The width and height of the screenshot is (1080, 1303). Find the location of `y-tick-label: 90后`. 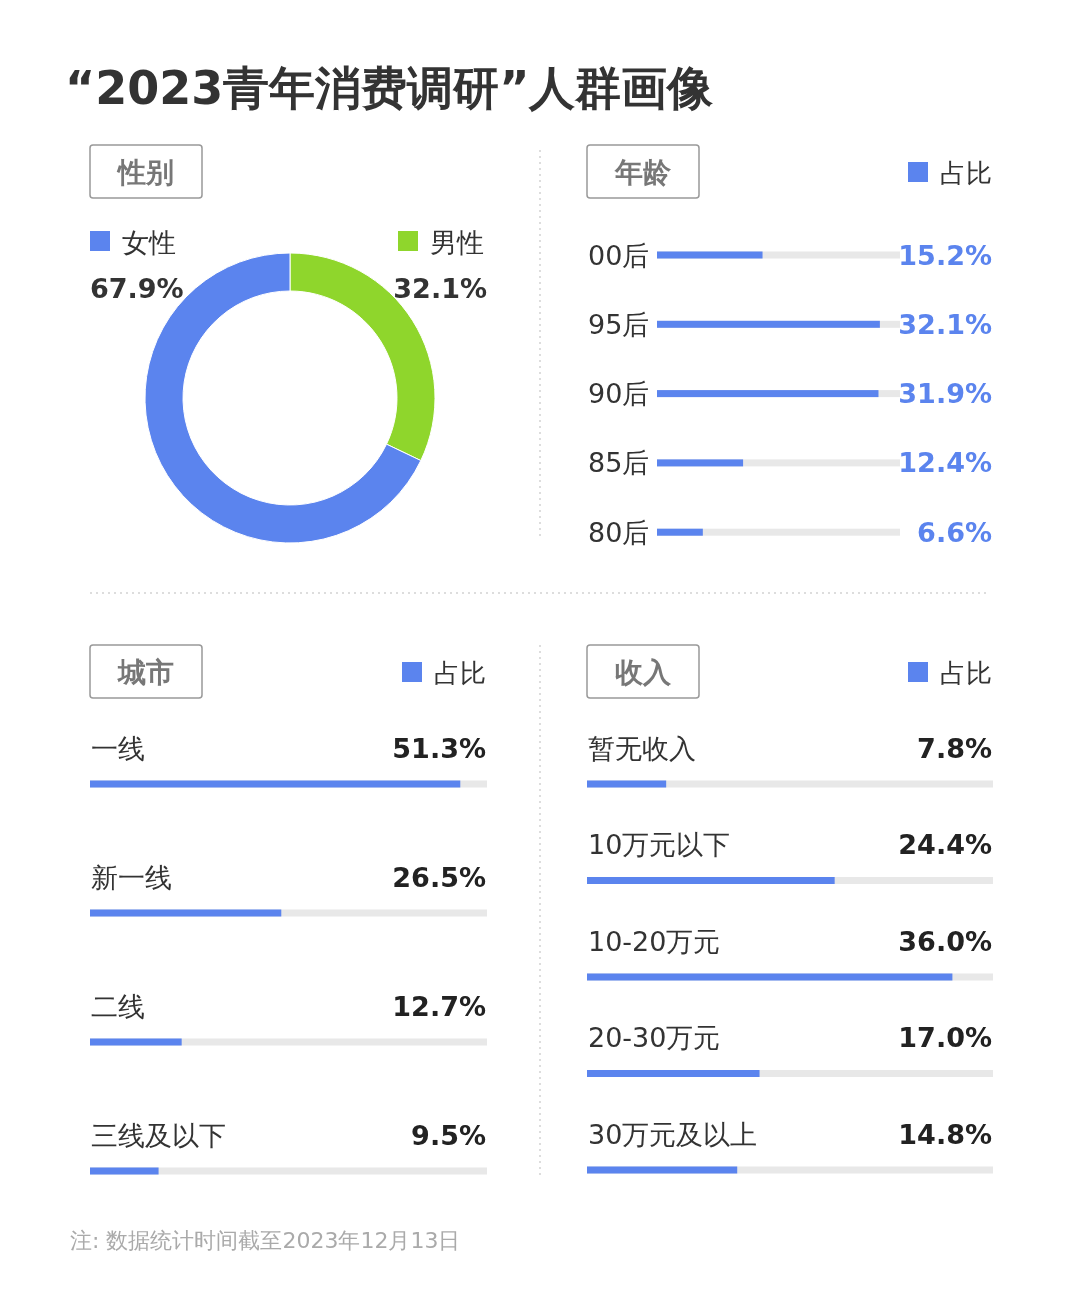

y-tick-label: 90后 is located at coordinates (619, 394).